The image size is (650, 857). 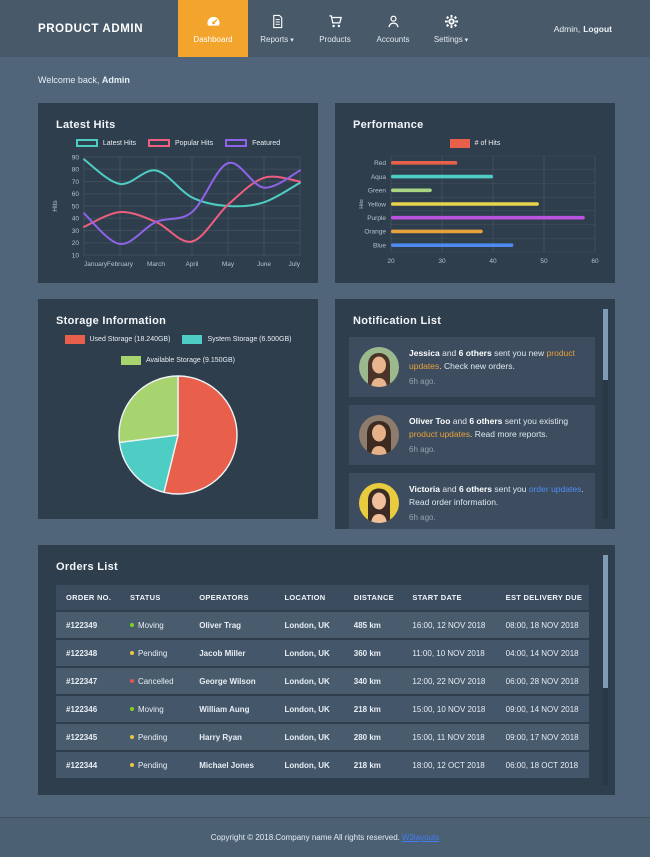 I want to click on svg-text: April, so click(x=192, y=264).